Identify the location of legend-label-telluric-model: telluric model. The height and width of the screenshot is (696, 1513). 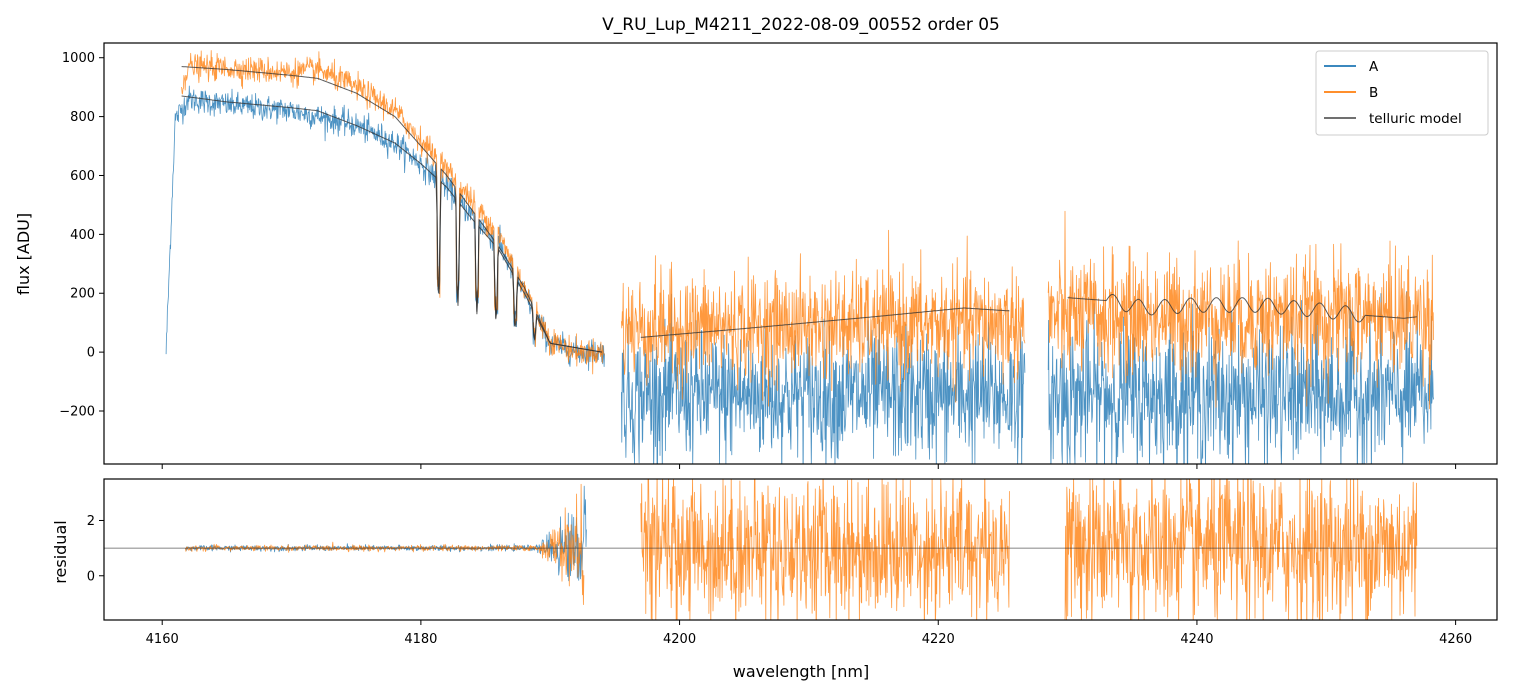
(1415, 119).